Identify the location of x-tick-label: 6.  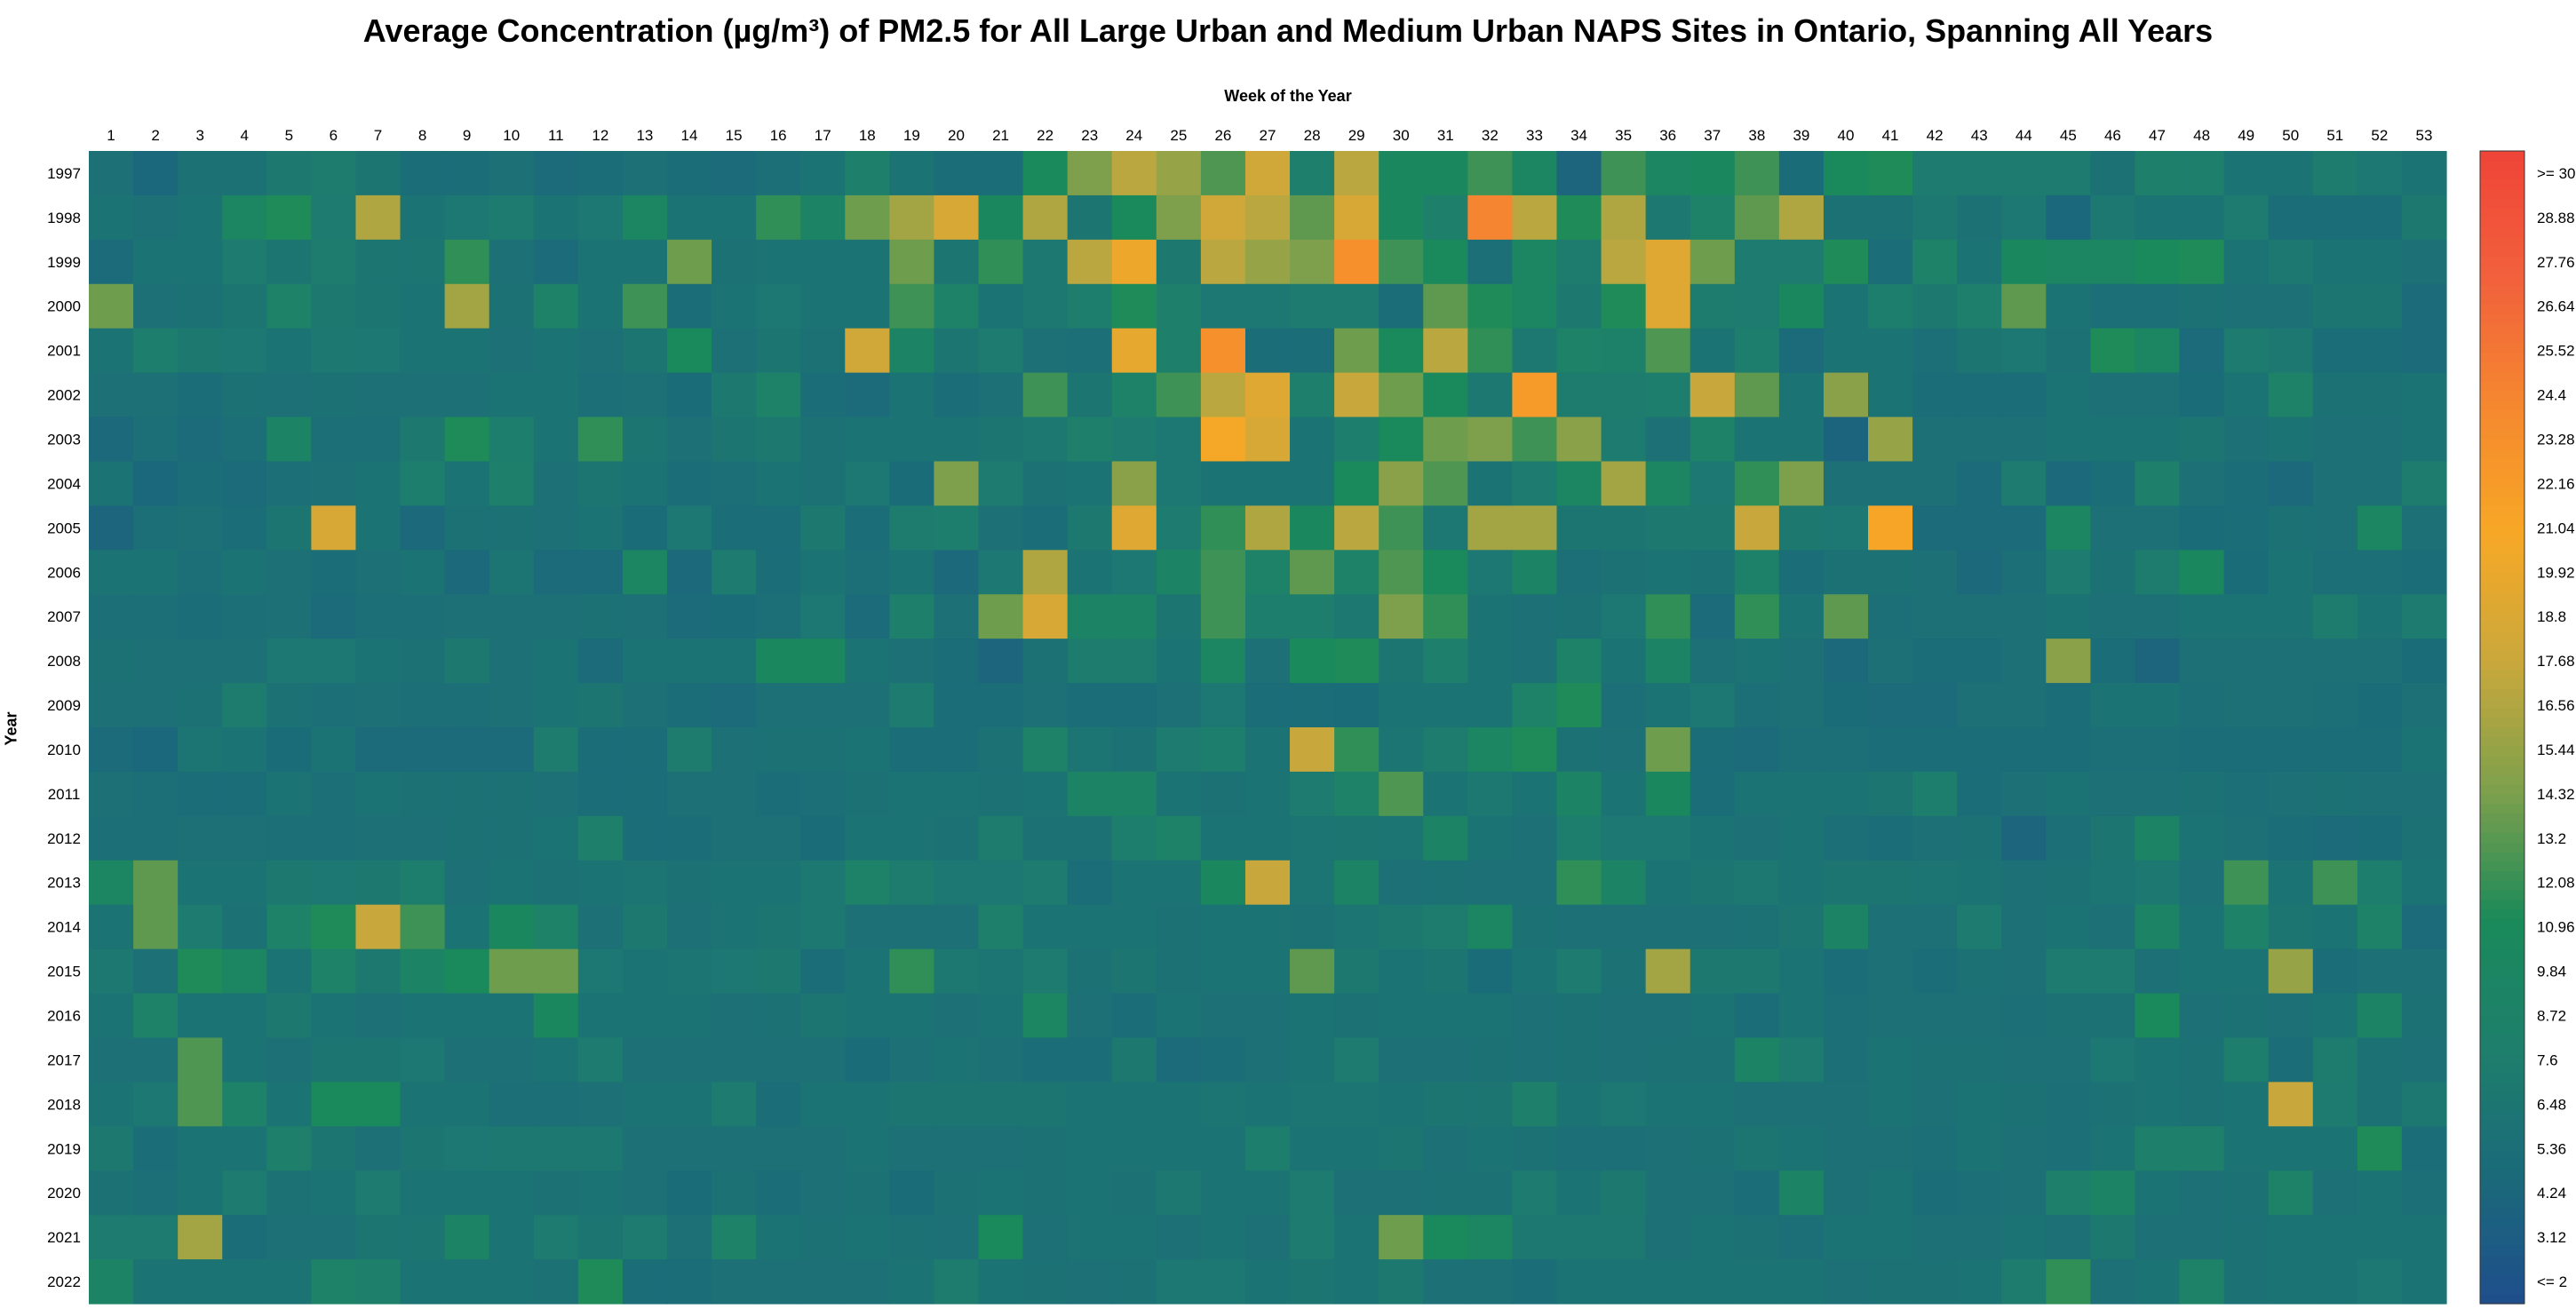
(334, 135).